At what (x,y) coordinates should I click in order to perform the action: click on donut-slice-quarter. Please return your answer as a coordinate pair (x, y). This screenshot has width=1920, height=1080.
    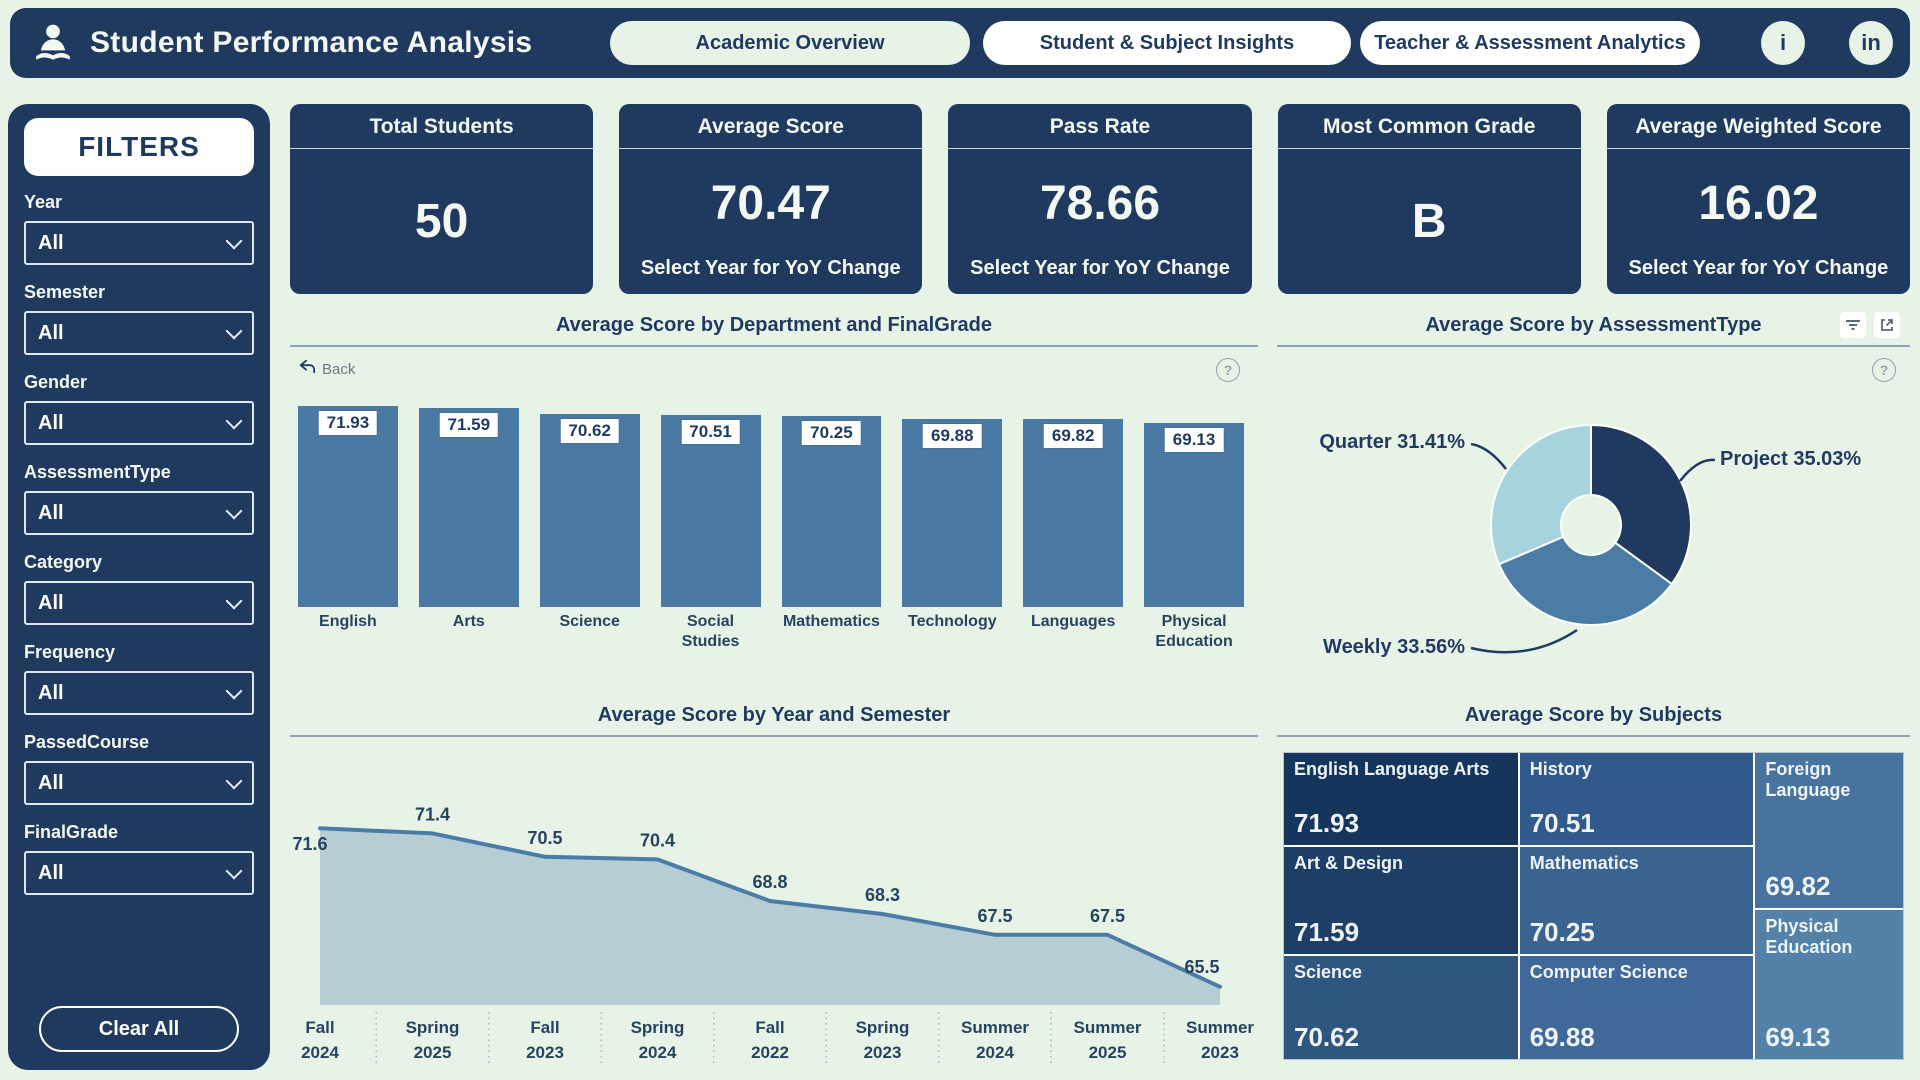
    Looking at the image, I should click on (1541, 494).